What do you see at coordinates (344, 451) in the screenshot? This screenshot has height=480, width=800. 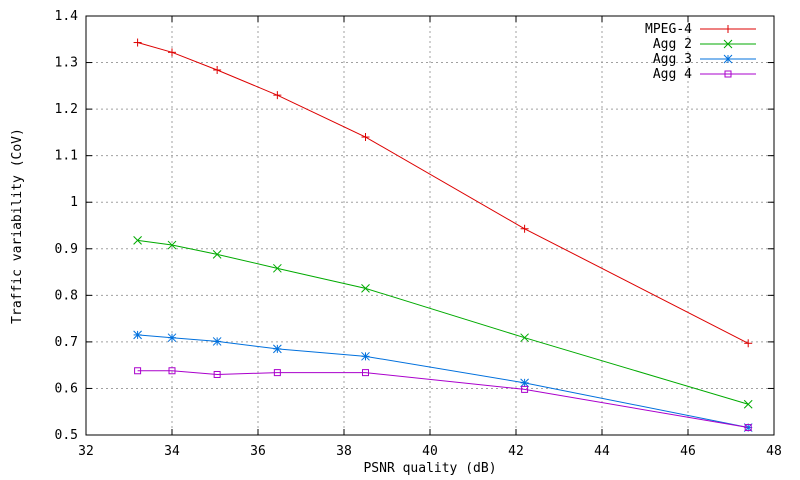 I see `x-tick-label: 38` at bounding box center [344, 451].